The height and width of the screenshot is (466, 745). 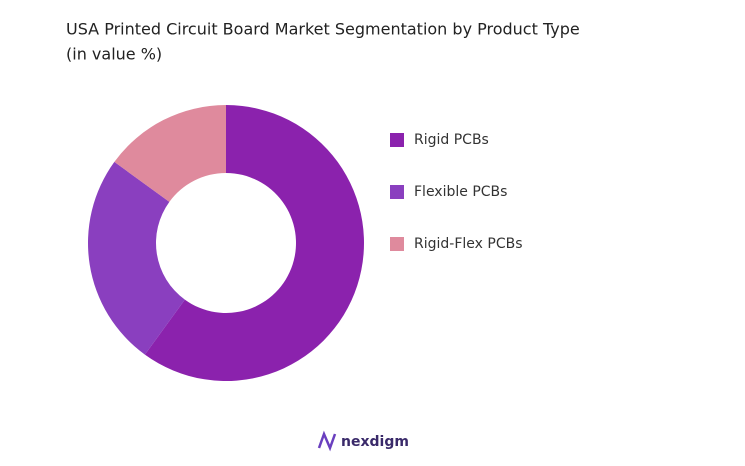 I want to click on legend-label: Rigid PCBs, so click(x=451, y=140).